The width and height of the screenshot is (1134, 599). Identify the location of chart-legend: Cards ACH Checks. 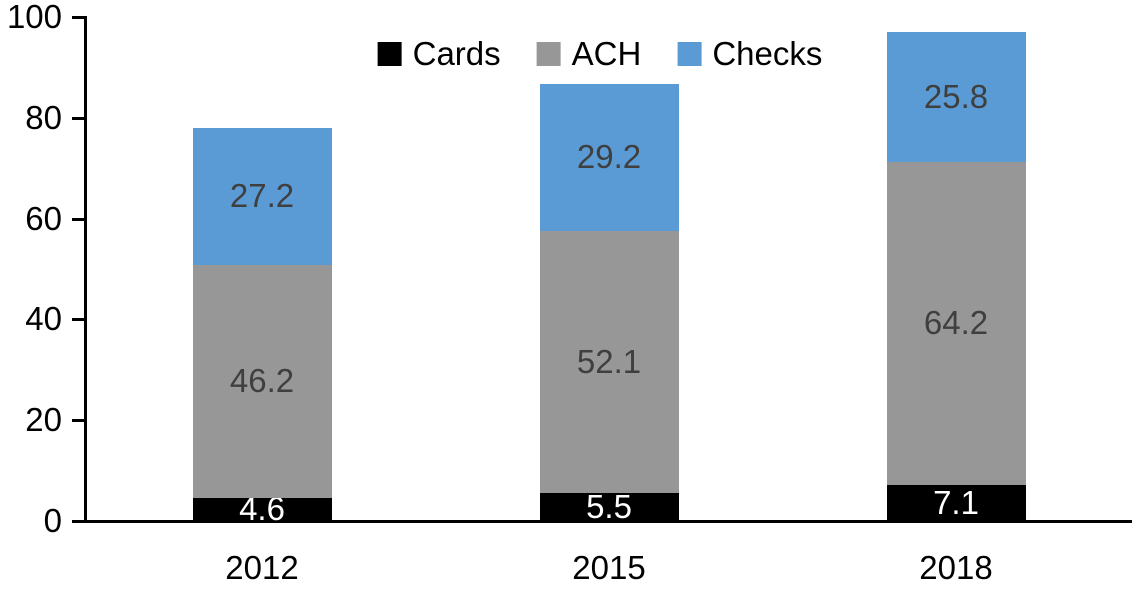
(599, 53).